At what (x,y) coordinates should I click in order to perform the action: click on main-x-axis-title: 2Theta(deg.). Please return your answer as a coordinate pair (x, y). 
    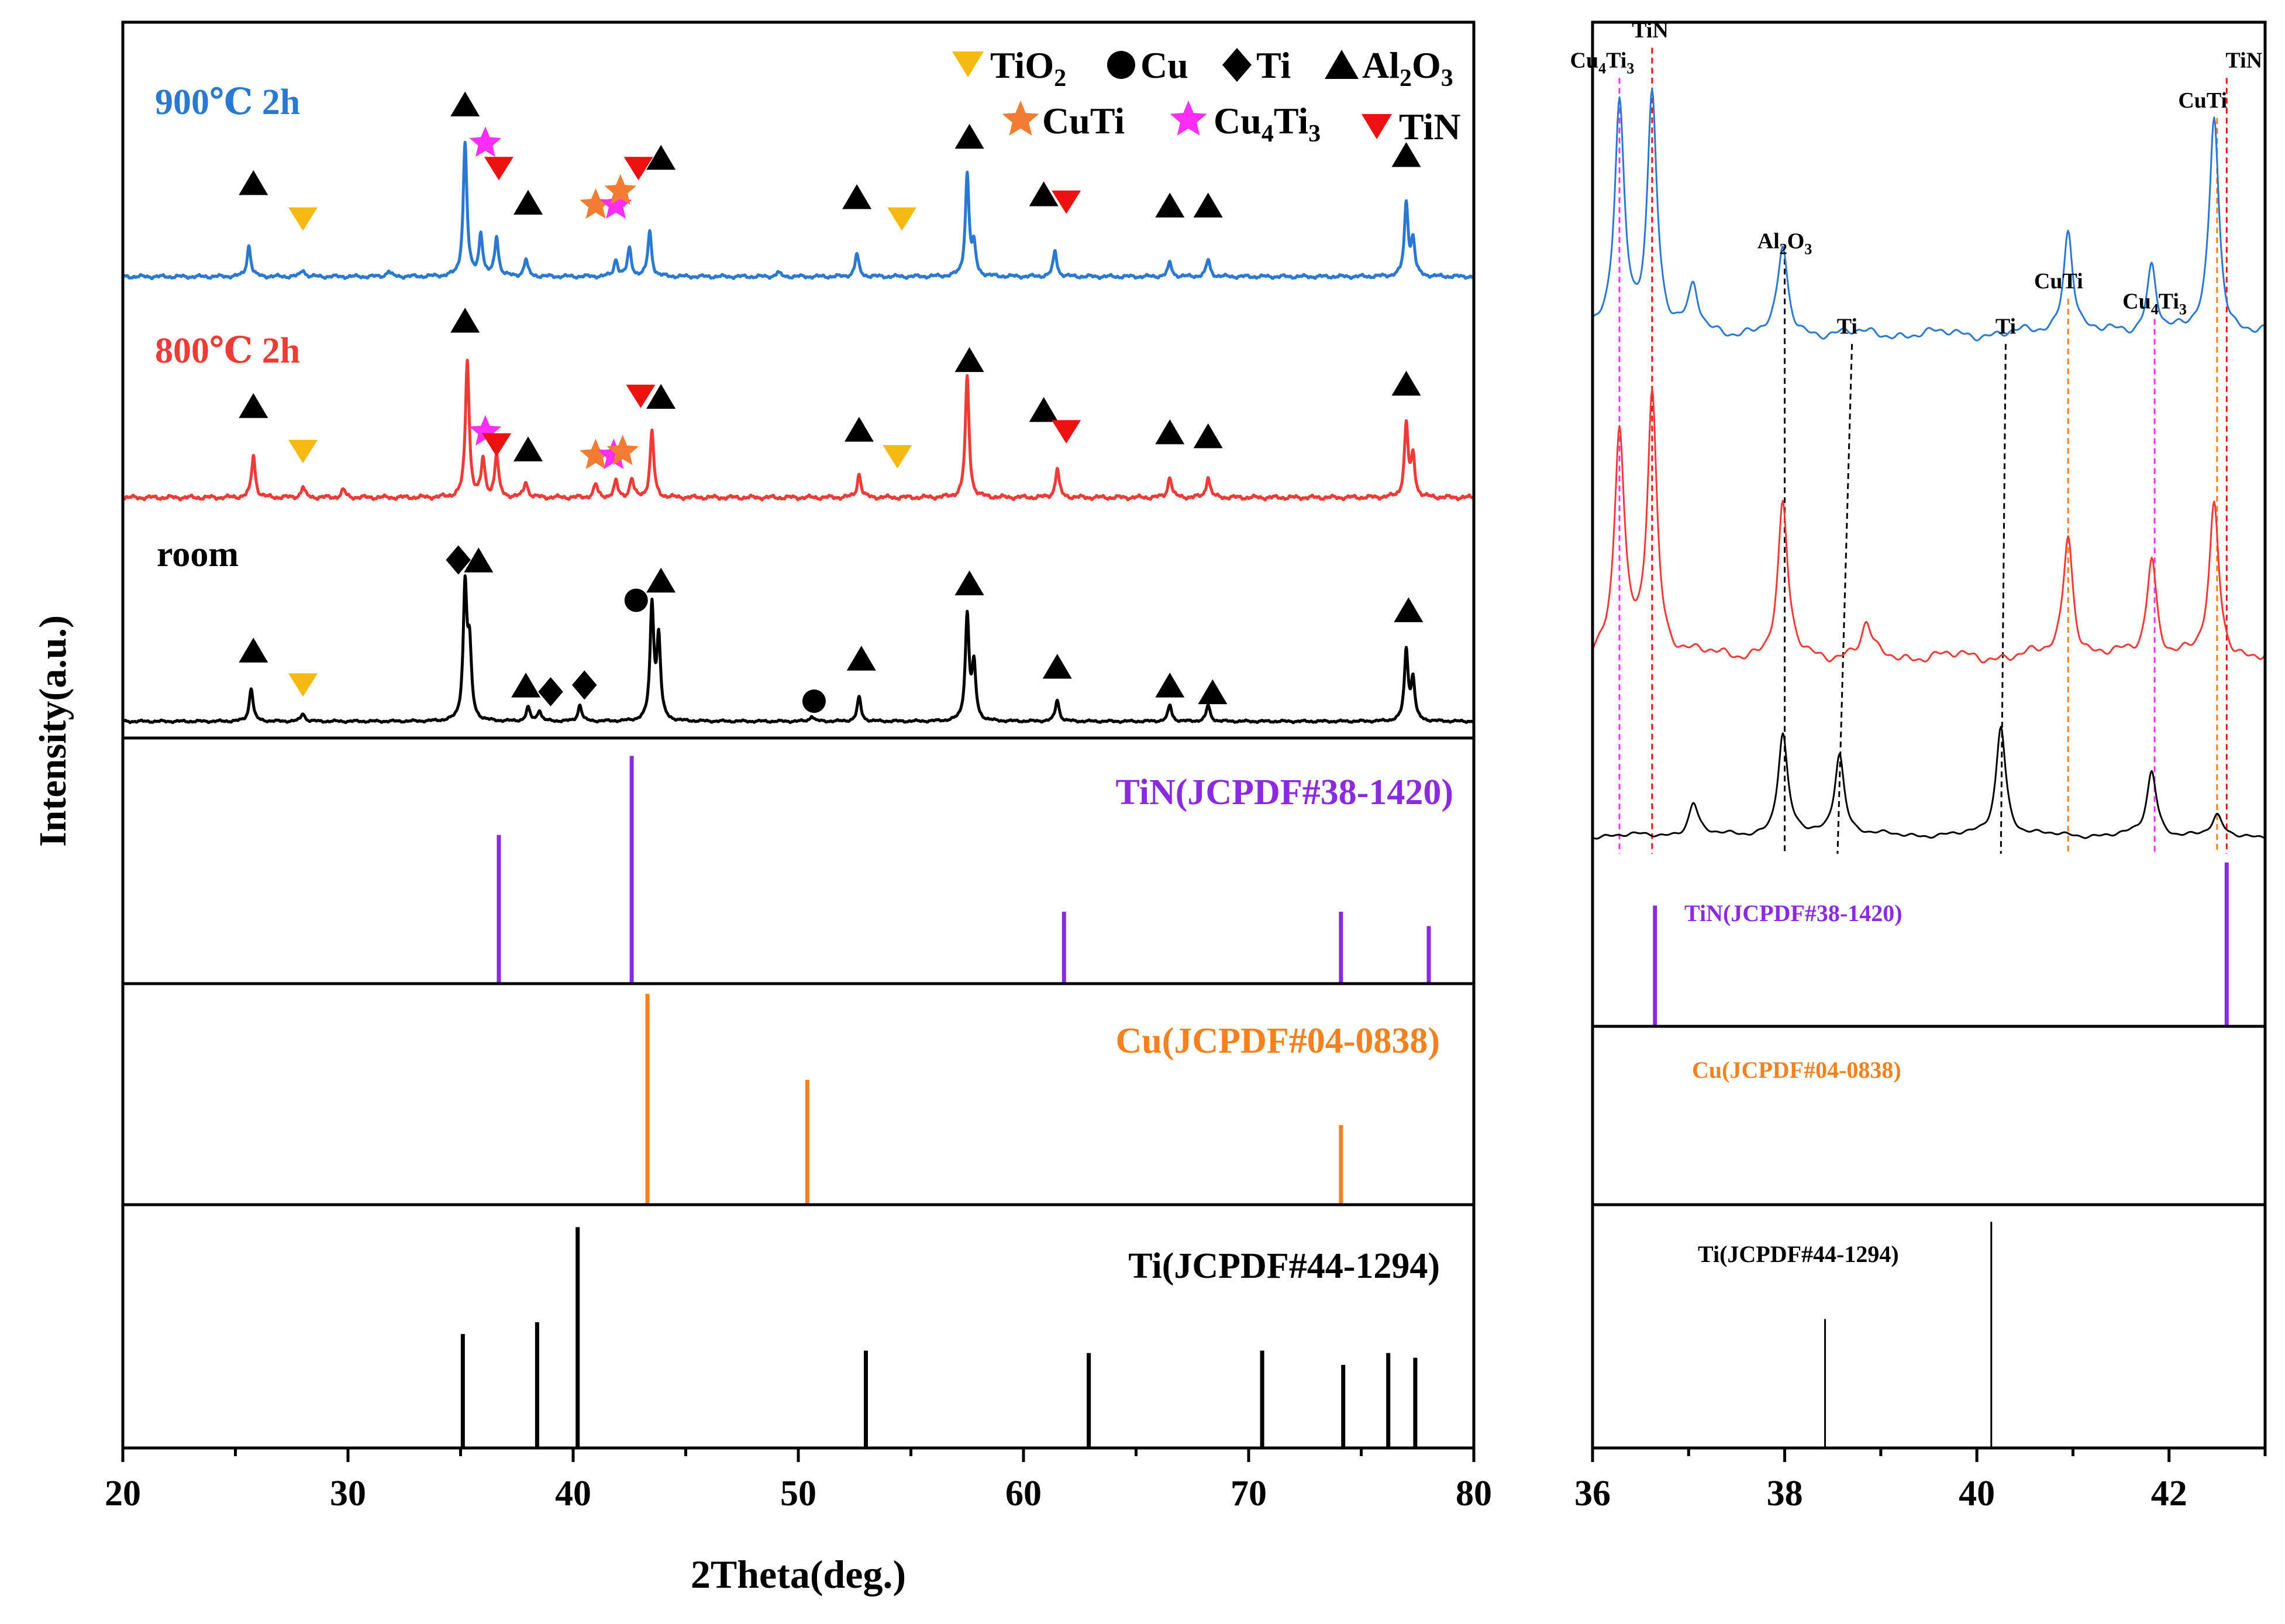
    Looking at the image, I should click on (798, 1575).